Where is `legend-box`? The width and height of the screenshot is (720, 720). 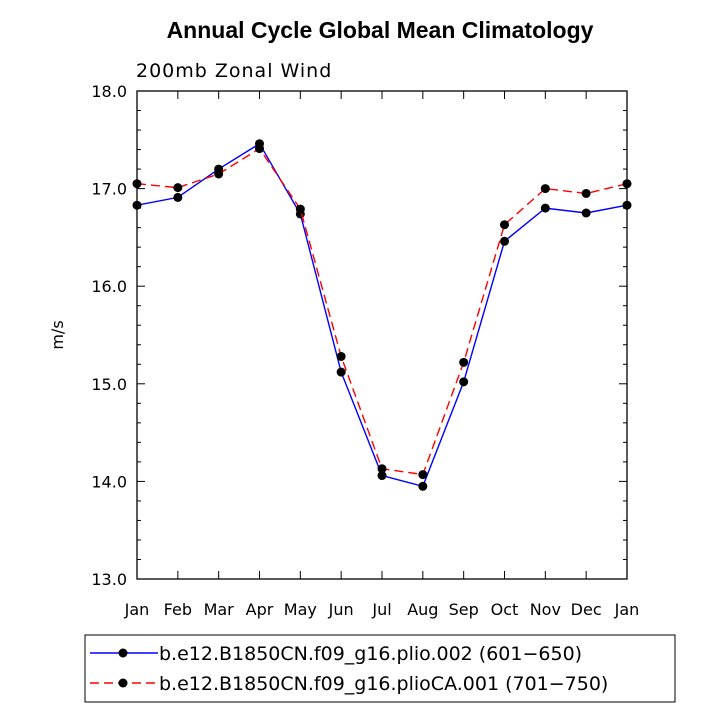 legend-box is located at coordinates (380, 668).